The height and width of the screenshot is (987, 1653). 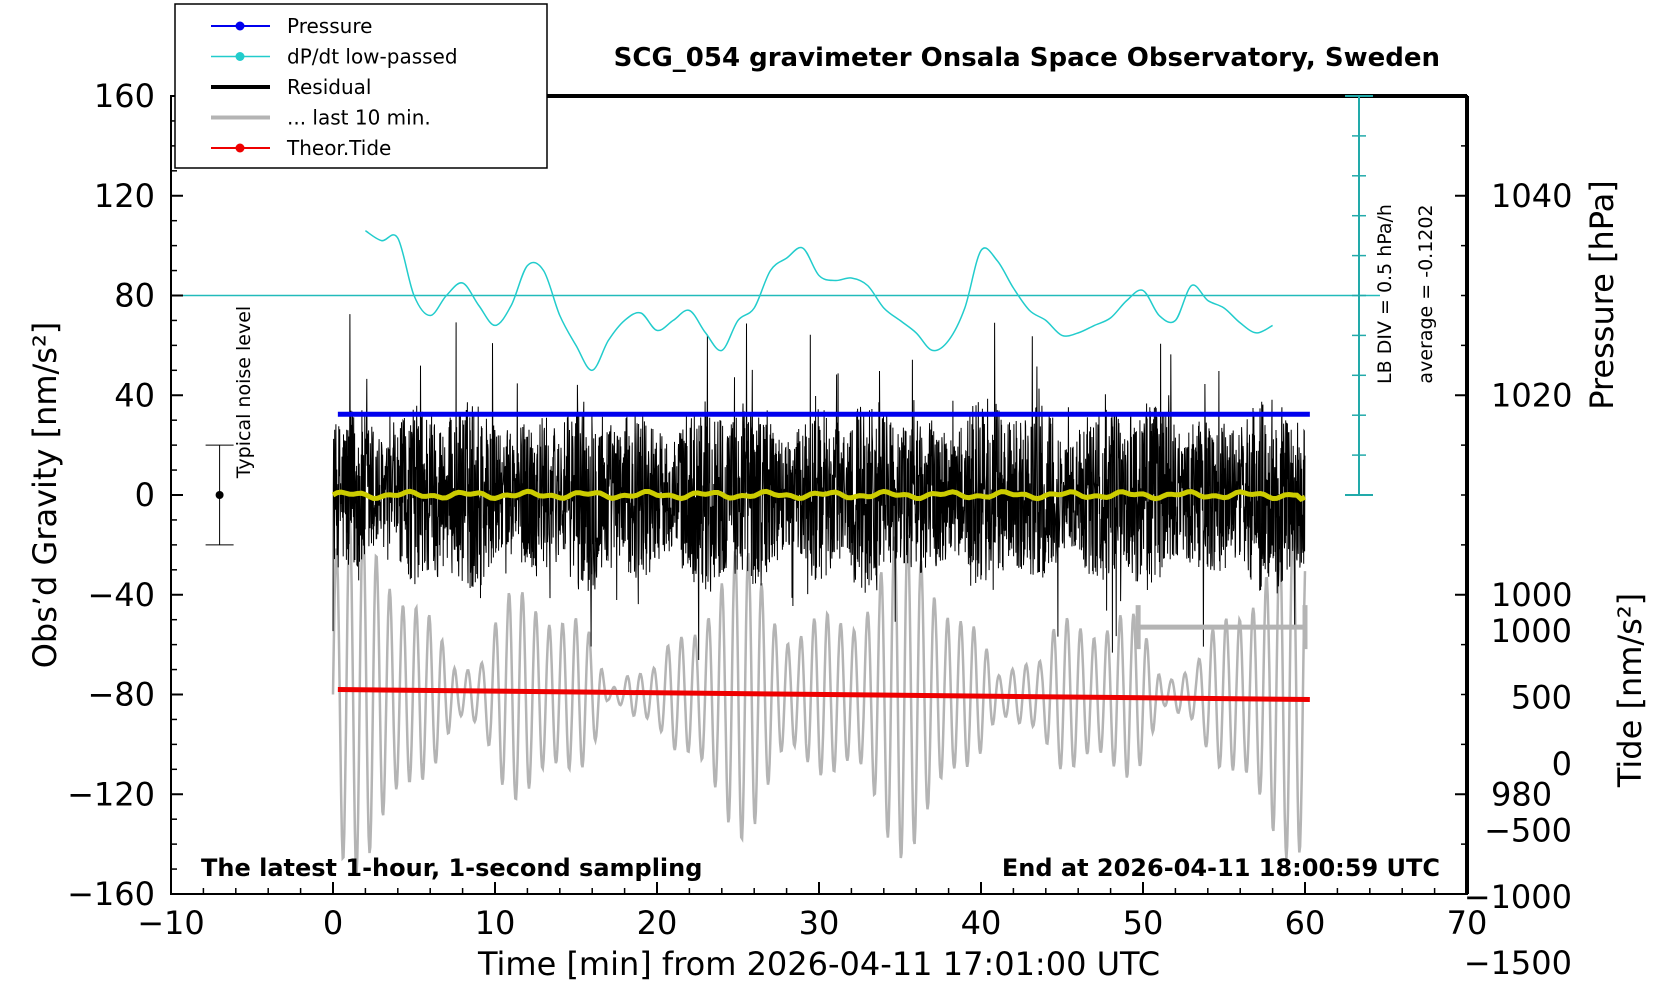 I want to click on x-axis: −10 0 10 20 30 40 50 60 70, so click(x=812, y=912).